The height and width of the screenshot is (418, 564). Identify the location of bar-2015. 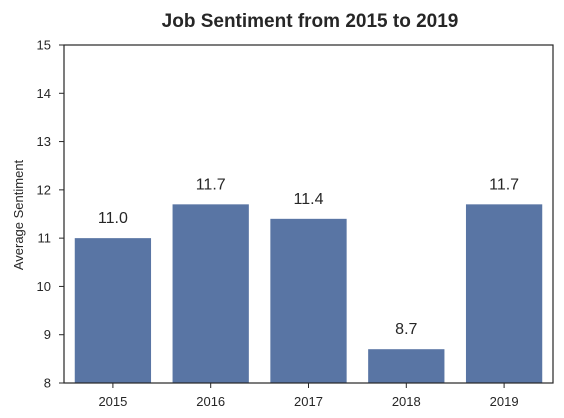
(113, 310).